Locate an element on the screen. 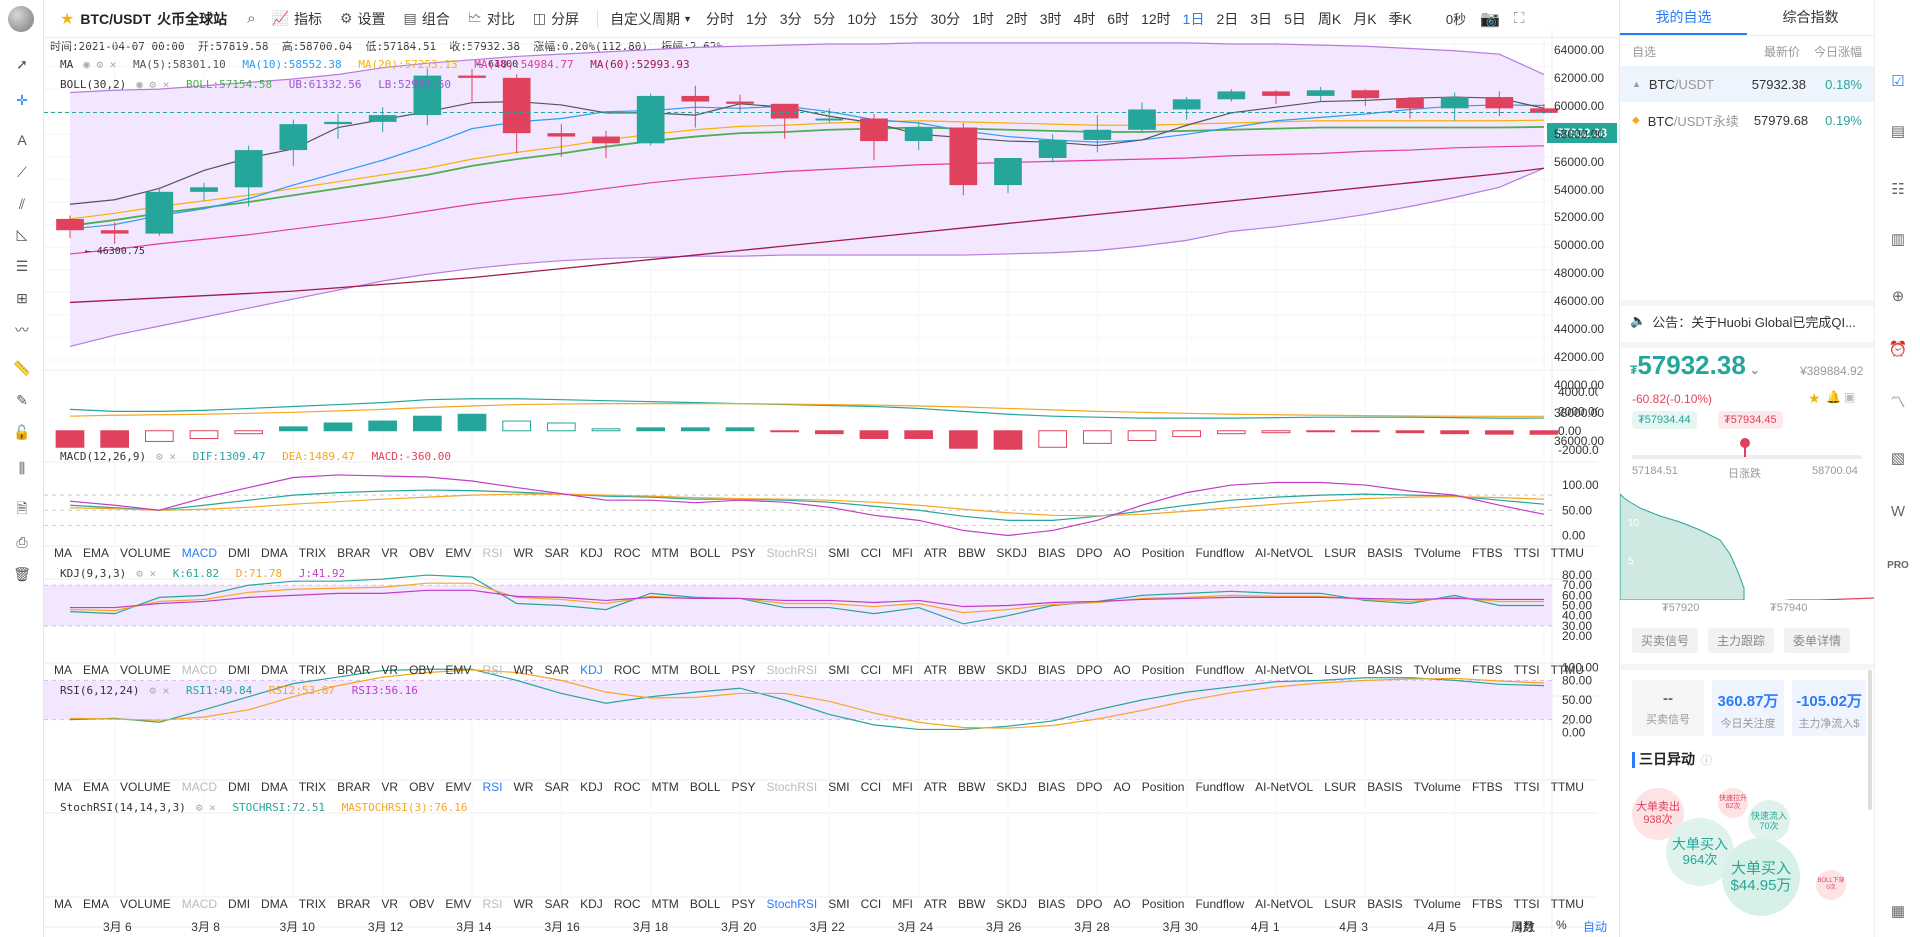  search-icon: ⌕ is located at coordinates (251, 18).